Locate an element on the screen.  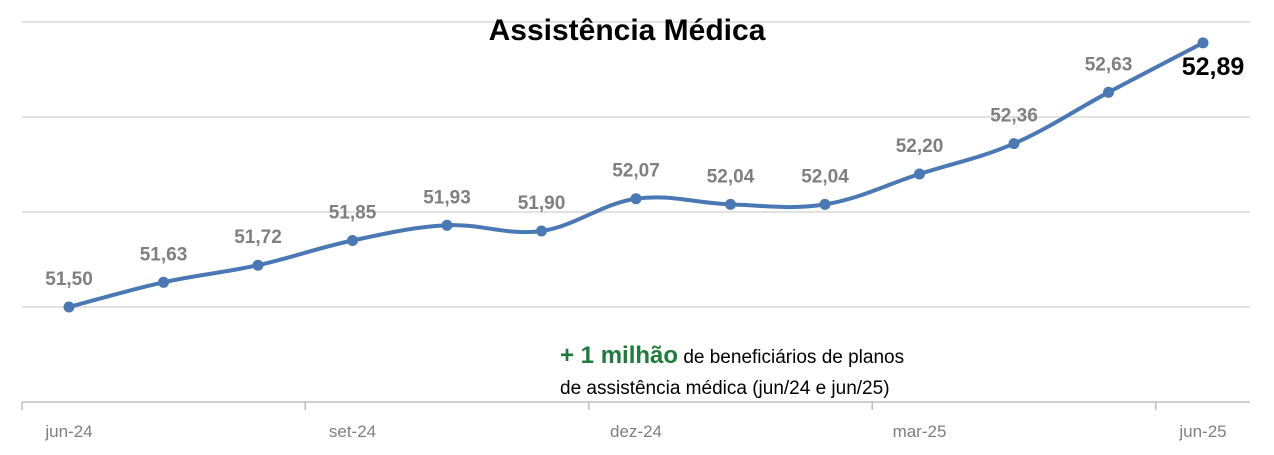
data-label: 52,89 is located at coordinates (1213, 67).